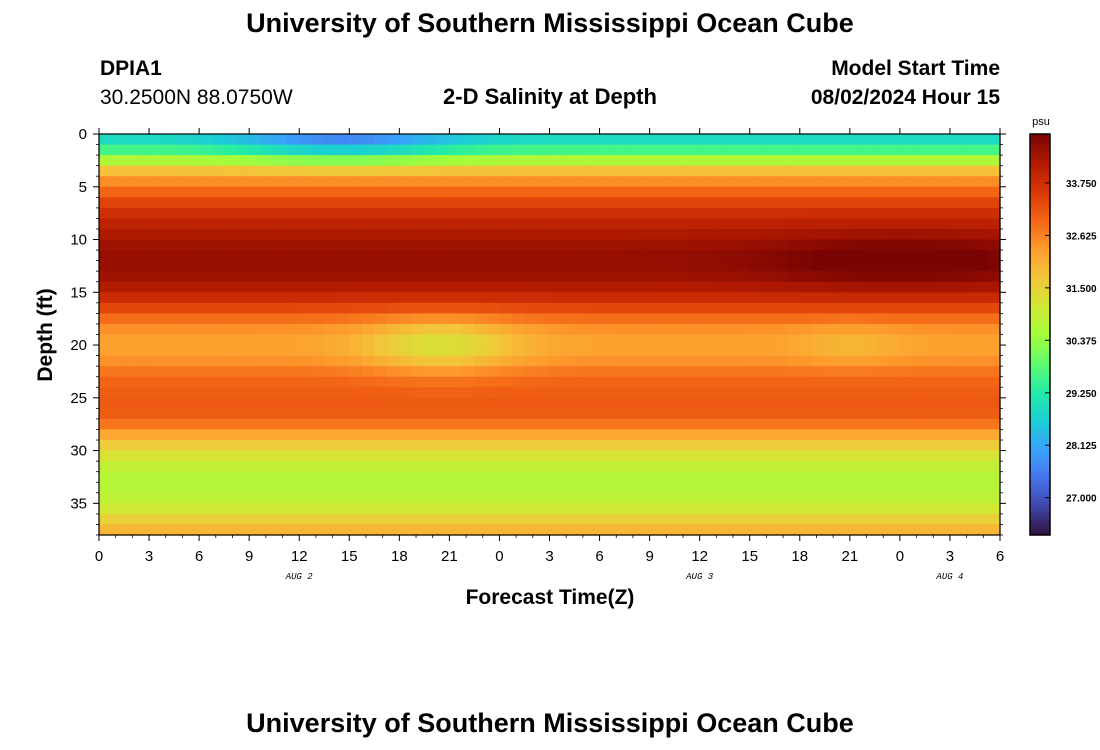 This screenshot has width=1100, height=750. What do you see at coordinates (950, 556) in the screenshot?
I see `x-tick-label: 3` at bounding box center [950, 556].